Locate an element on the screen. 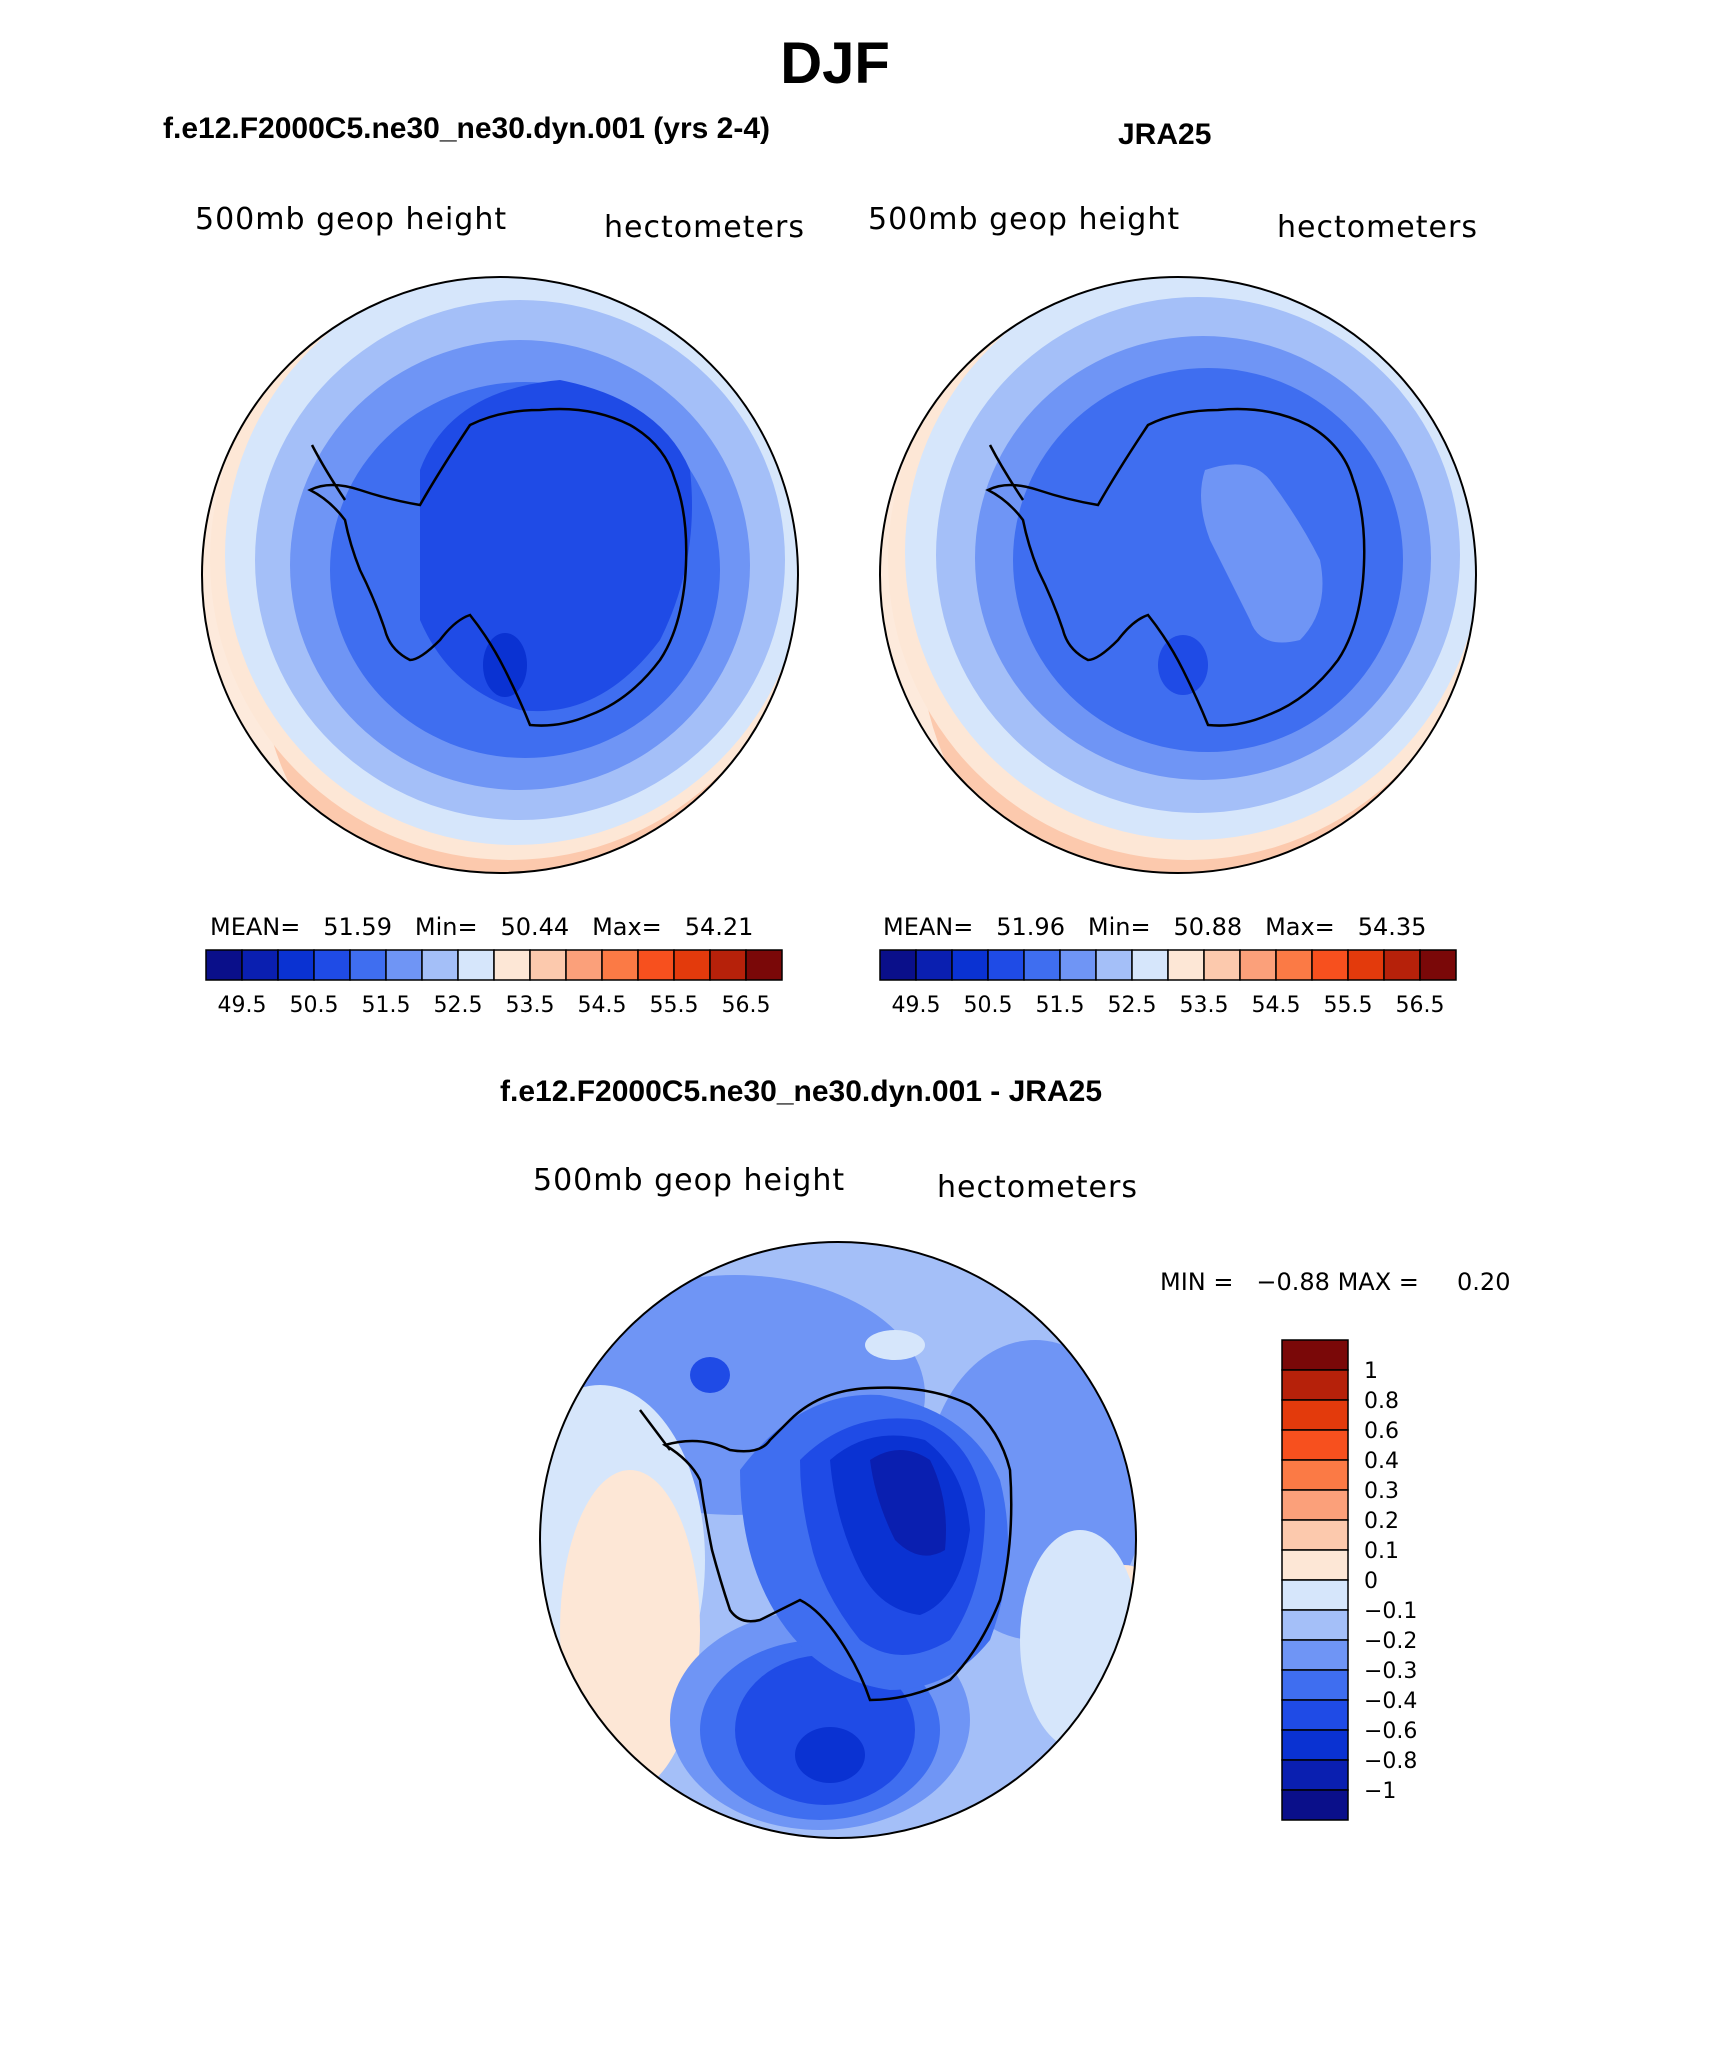  panel3-units-label: hectometers is located at coordinates (1037, 1187).